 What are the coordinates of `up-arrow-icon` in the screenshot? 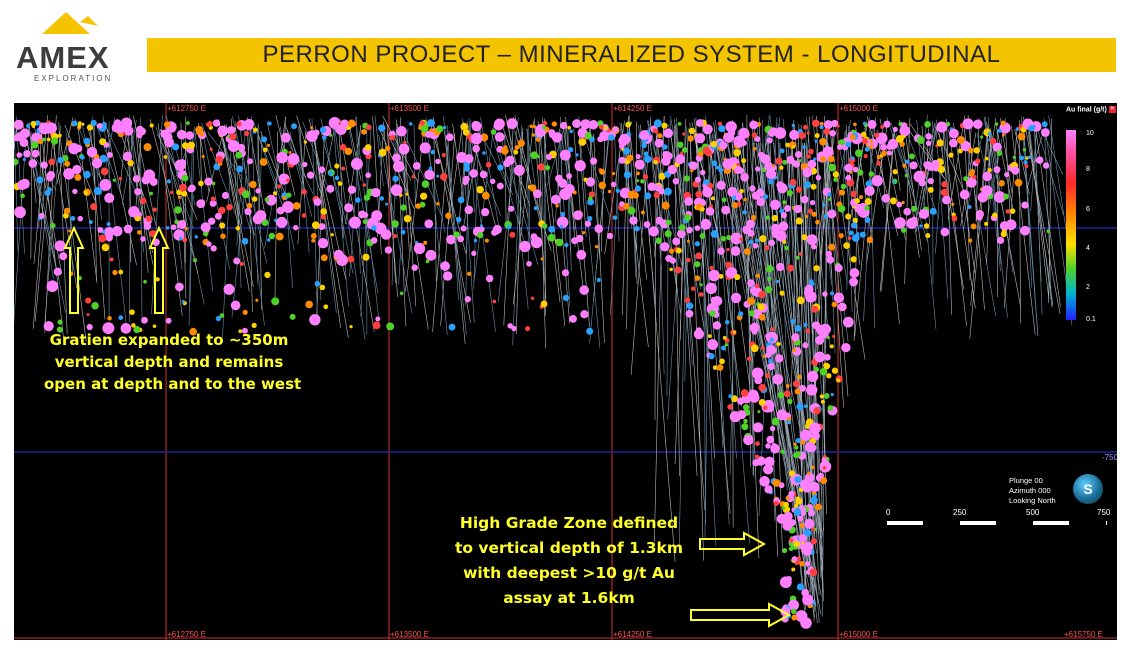 It's located at (159, 269).